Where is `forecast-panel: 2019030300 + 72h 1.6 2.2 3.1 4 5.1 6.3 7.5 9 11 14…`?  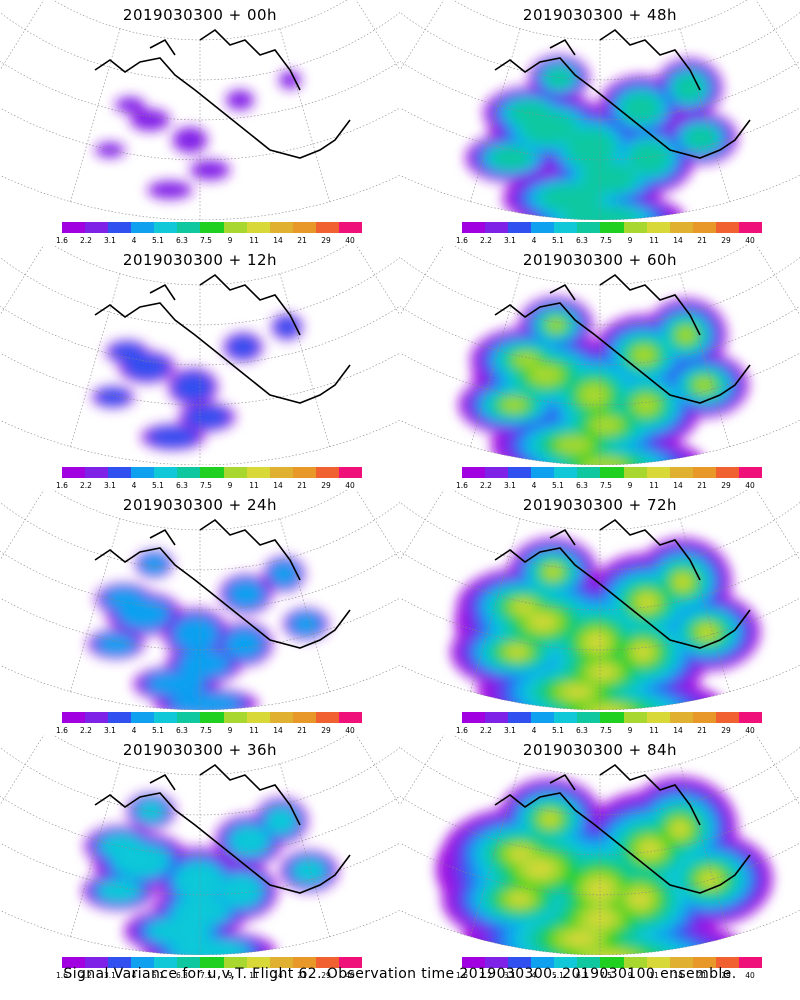
forecast-panel: 2019030300 + 72h 1.6 2.2 3.1 4 5.1 6.3 7.5 9 11 14… is located at coordinates (600, 612).